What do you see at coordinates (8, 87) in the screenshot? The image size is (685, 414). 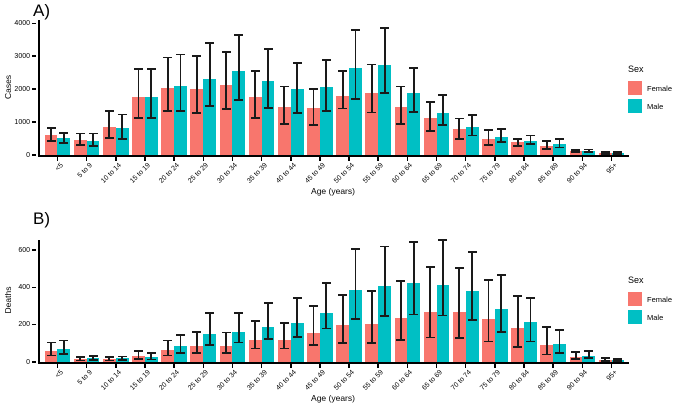 I see `y-axis-title-cases: Cases` at bounding box center [8, 87].